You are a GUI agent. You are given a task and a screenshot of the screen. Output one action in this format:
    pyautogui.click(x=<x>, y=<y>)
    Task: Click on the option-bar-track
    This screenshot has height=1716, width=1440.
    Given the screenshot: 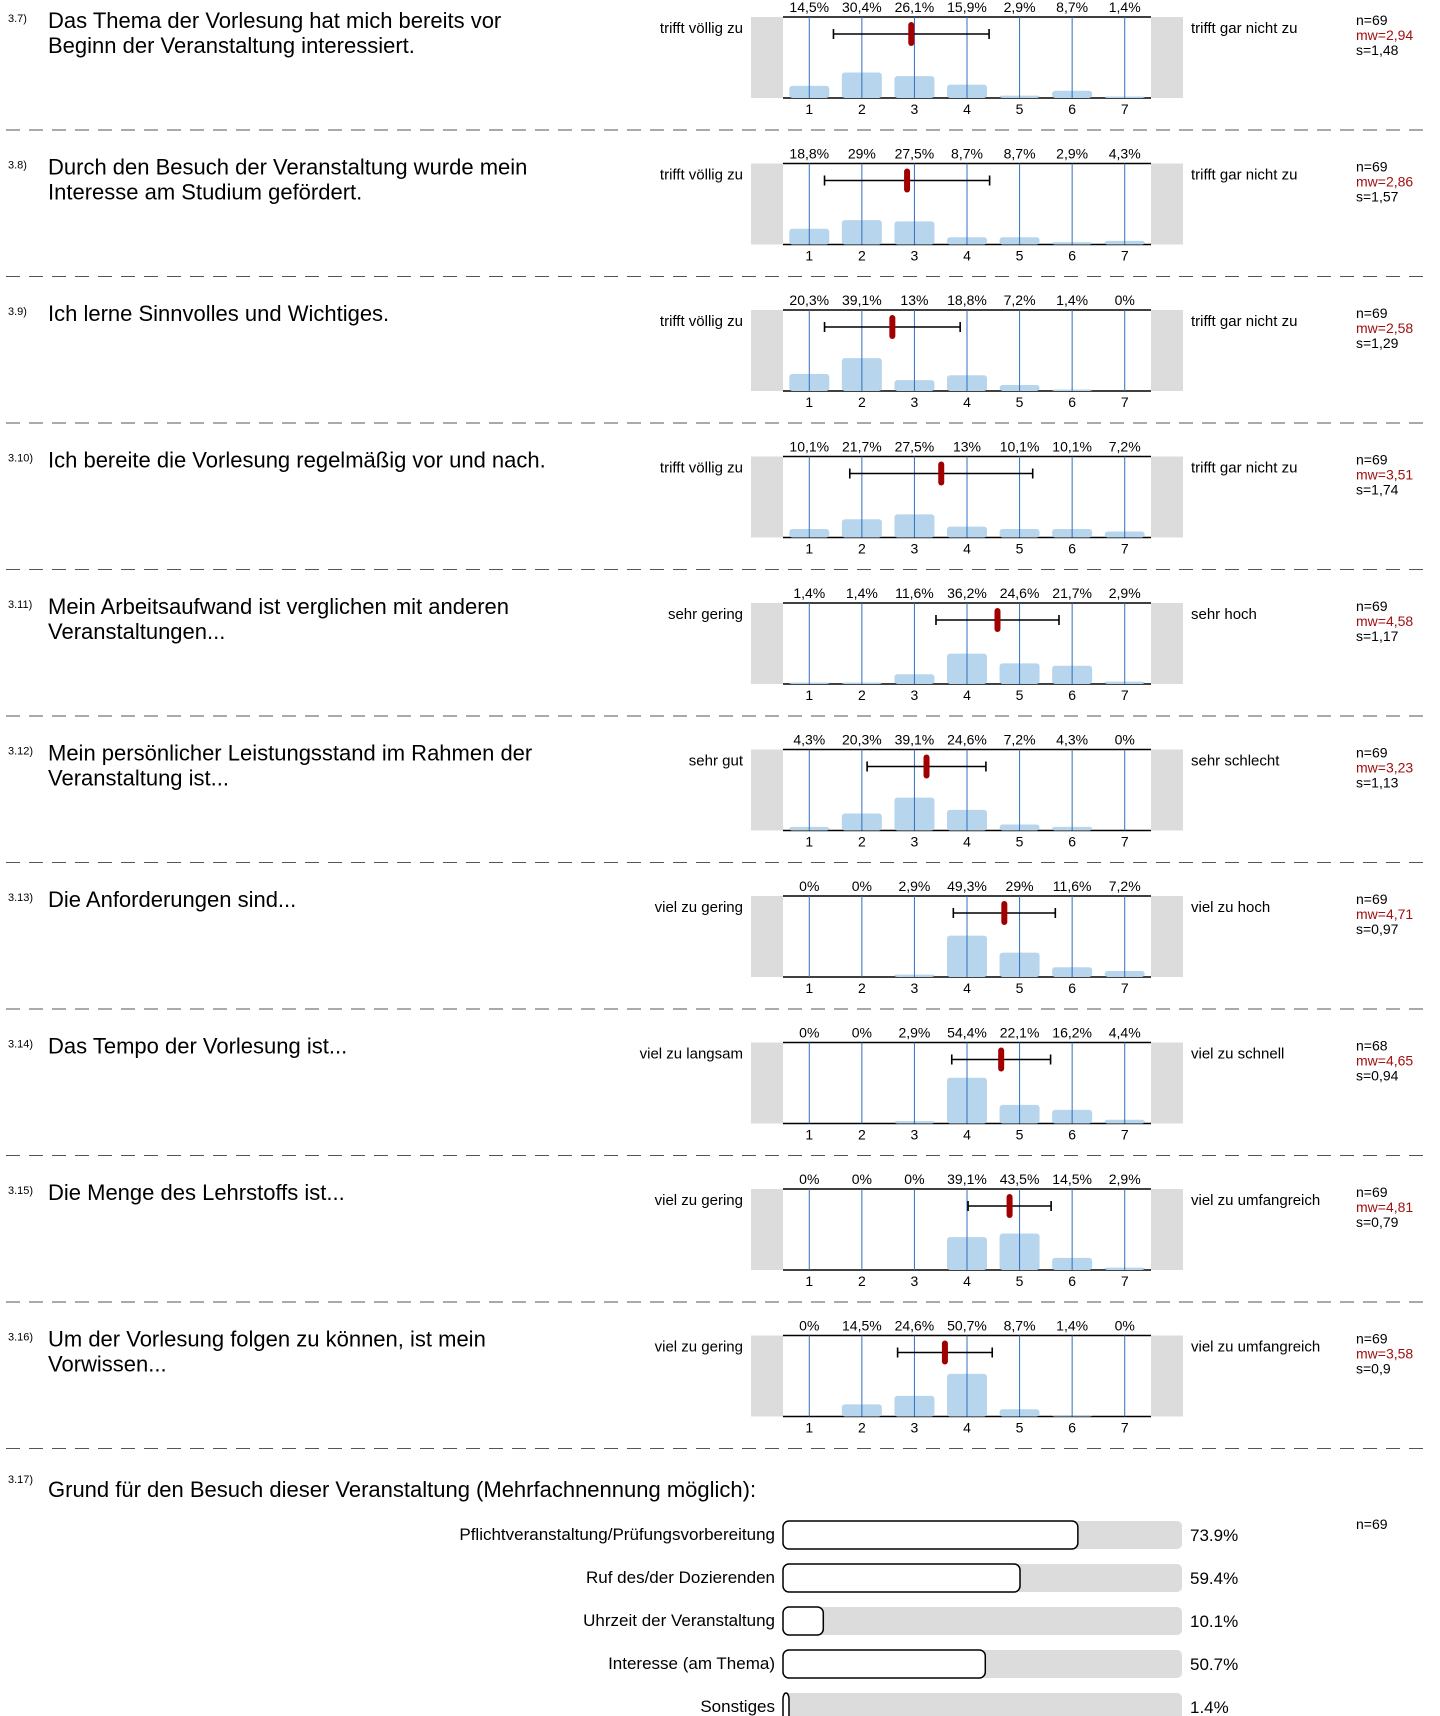 What is the action you would take?
    pyautogui.click(x=982, y=1704)
    